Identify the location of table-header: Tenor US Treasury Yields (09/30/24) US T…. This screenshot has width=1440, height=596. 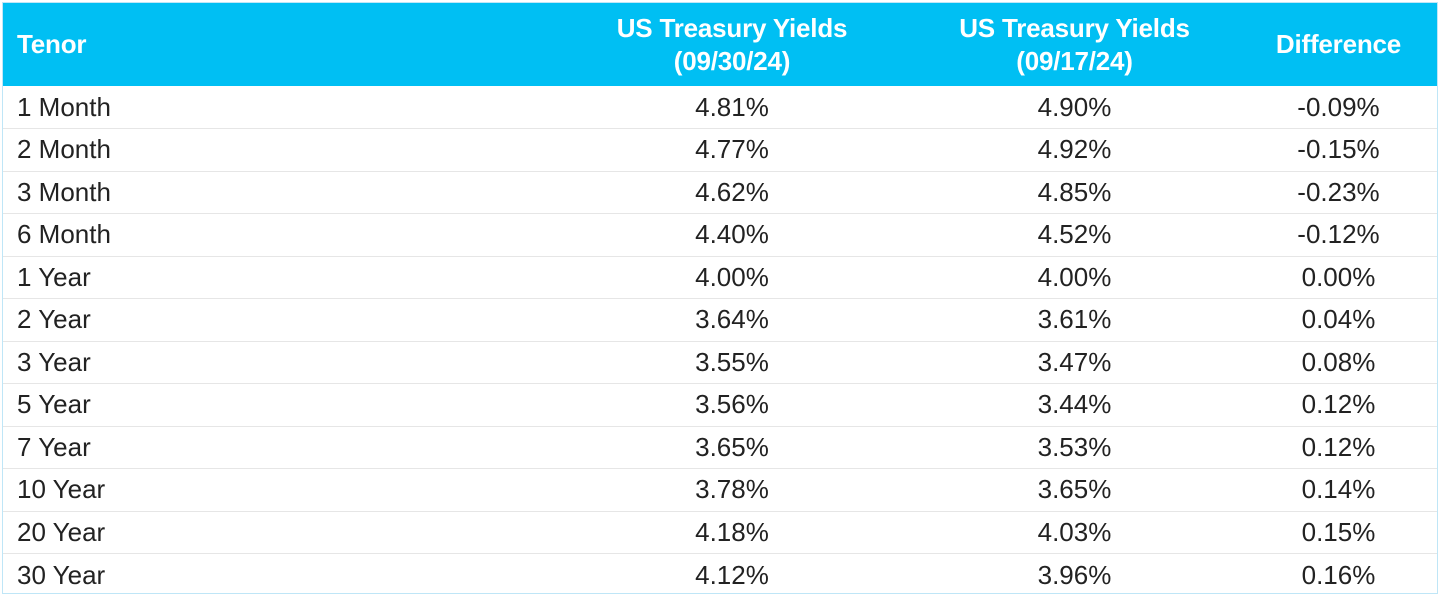
(720, 44).